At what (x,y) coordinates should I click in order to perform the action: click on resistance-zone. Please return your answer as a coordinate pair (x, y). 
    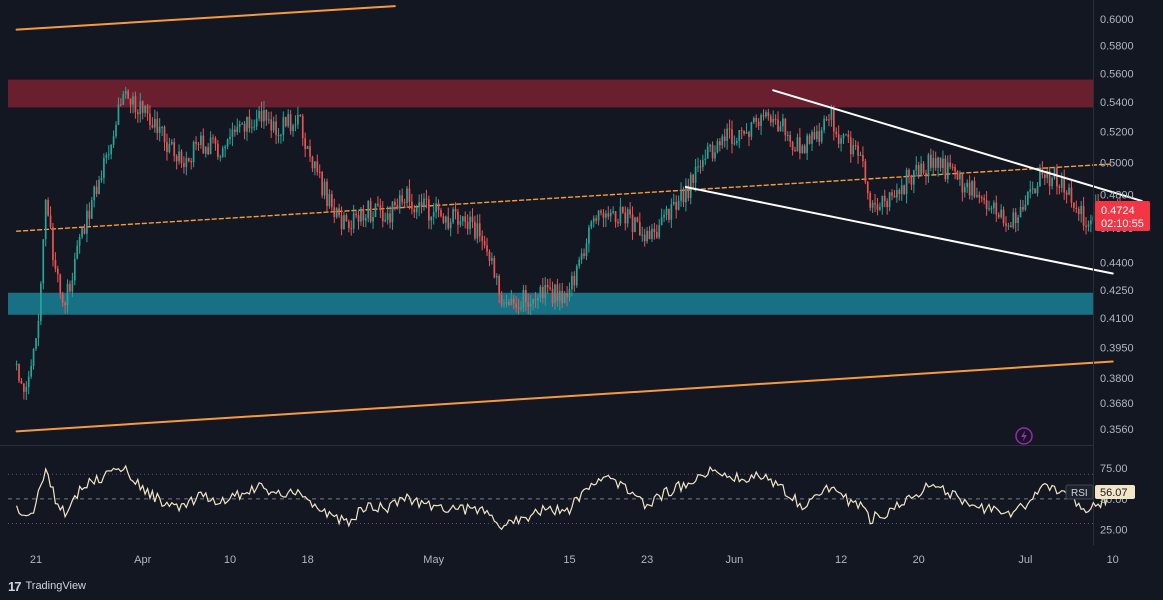
    Looking at the image, I should click on (550, 93).